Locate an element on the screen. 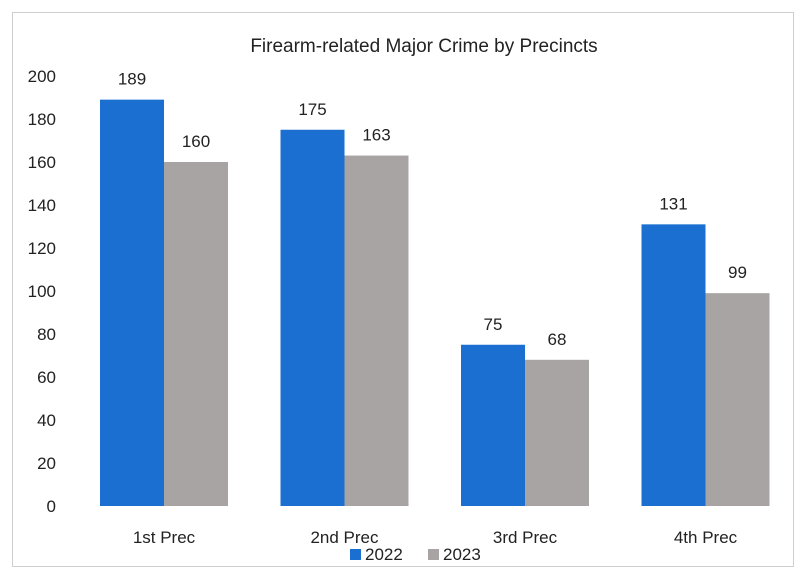 This screenshot has height=577, width=807. x-axis: 1st Prec 2nd Prec 3rd Prec 4th Prec is located at coordinates (435, 537).